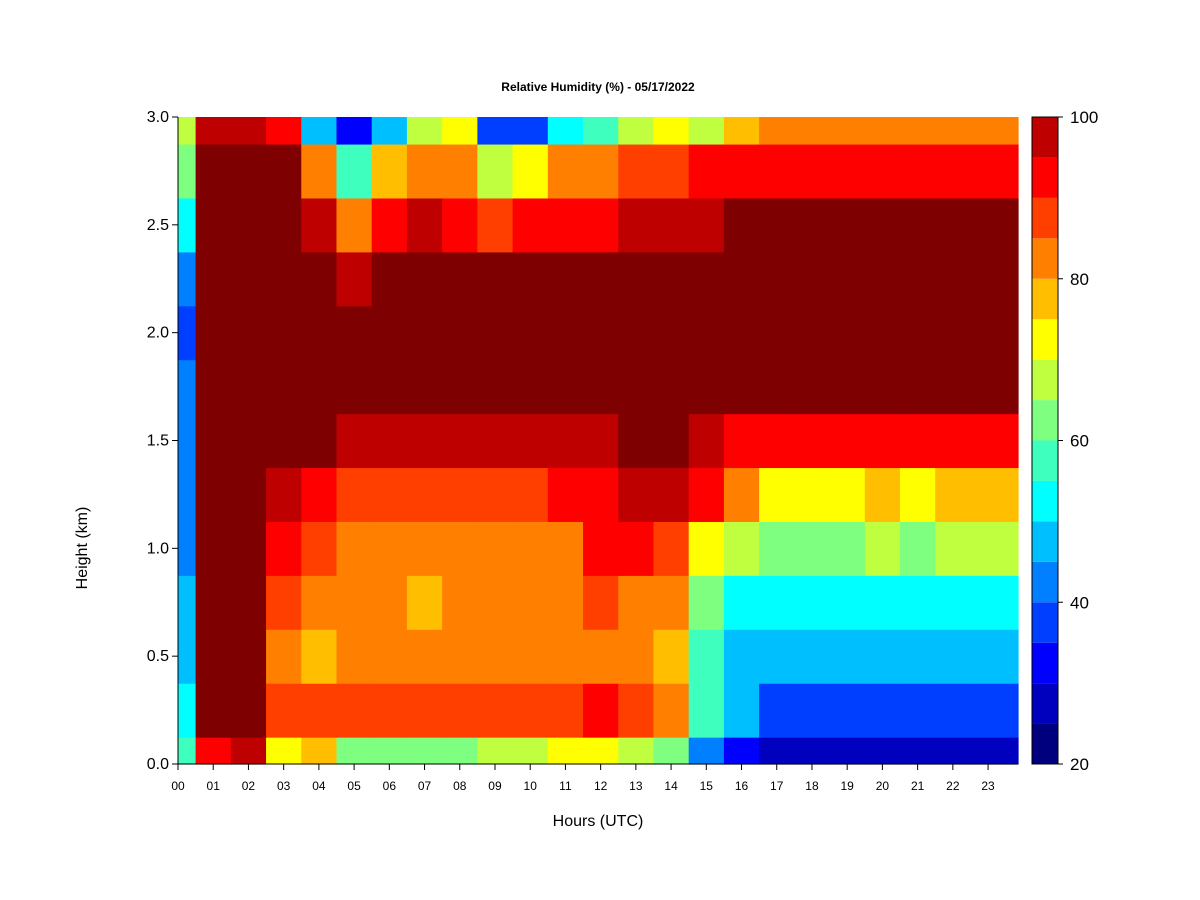 The height and width of the screenshot is (900, 1200). What do you see at coordinates (495, 786) in the screenshot?
I see `x-tick-label: 09` at bounding box center [495, 786].